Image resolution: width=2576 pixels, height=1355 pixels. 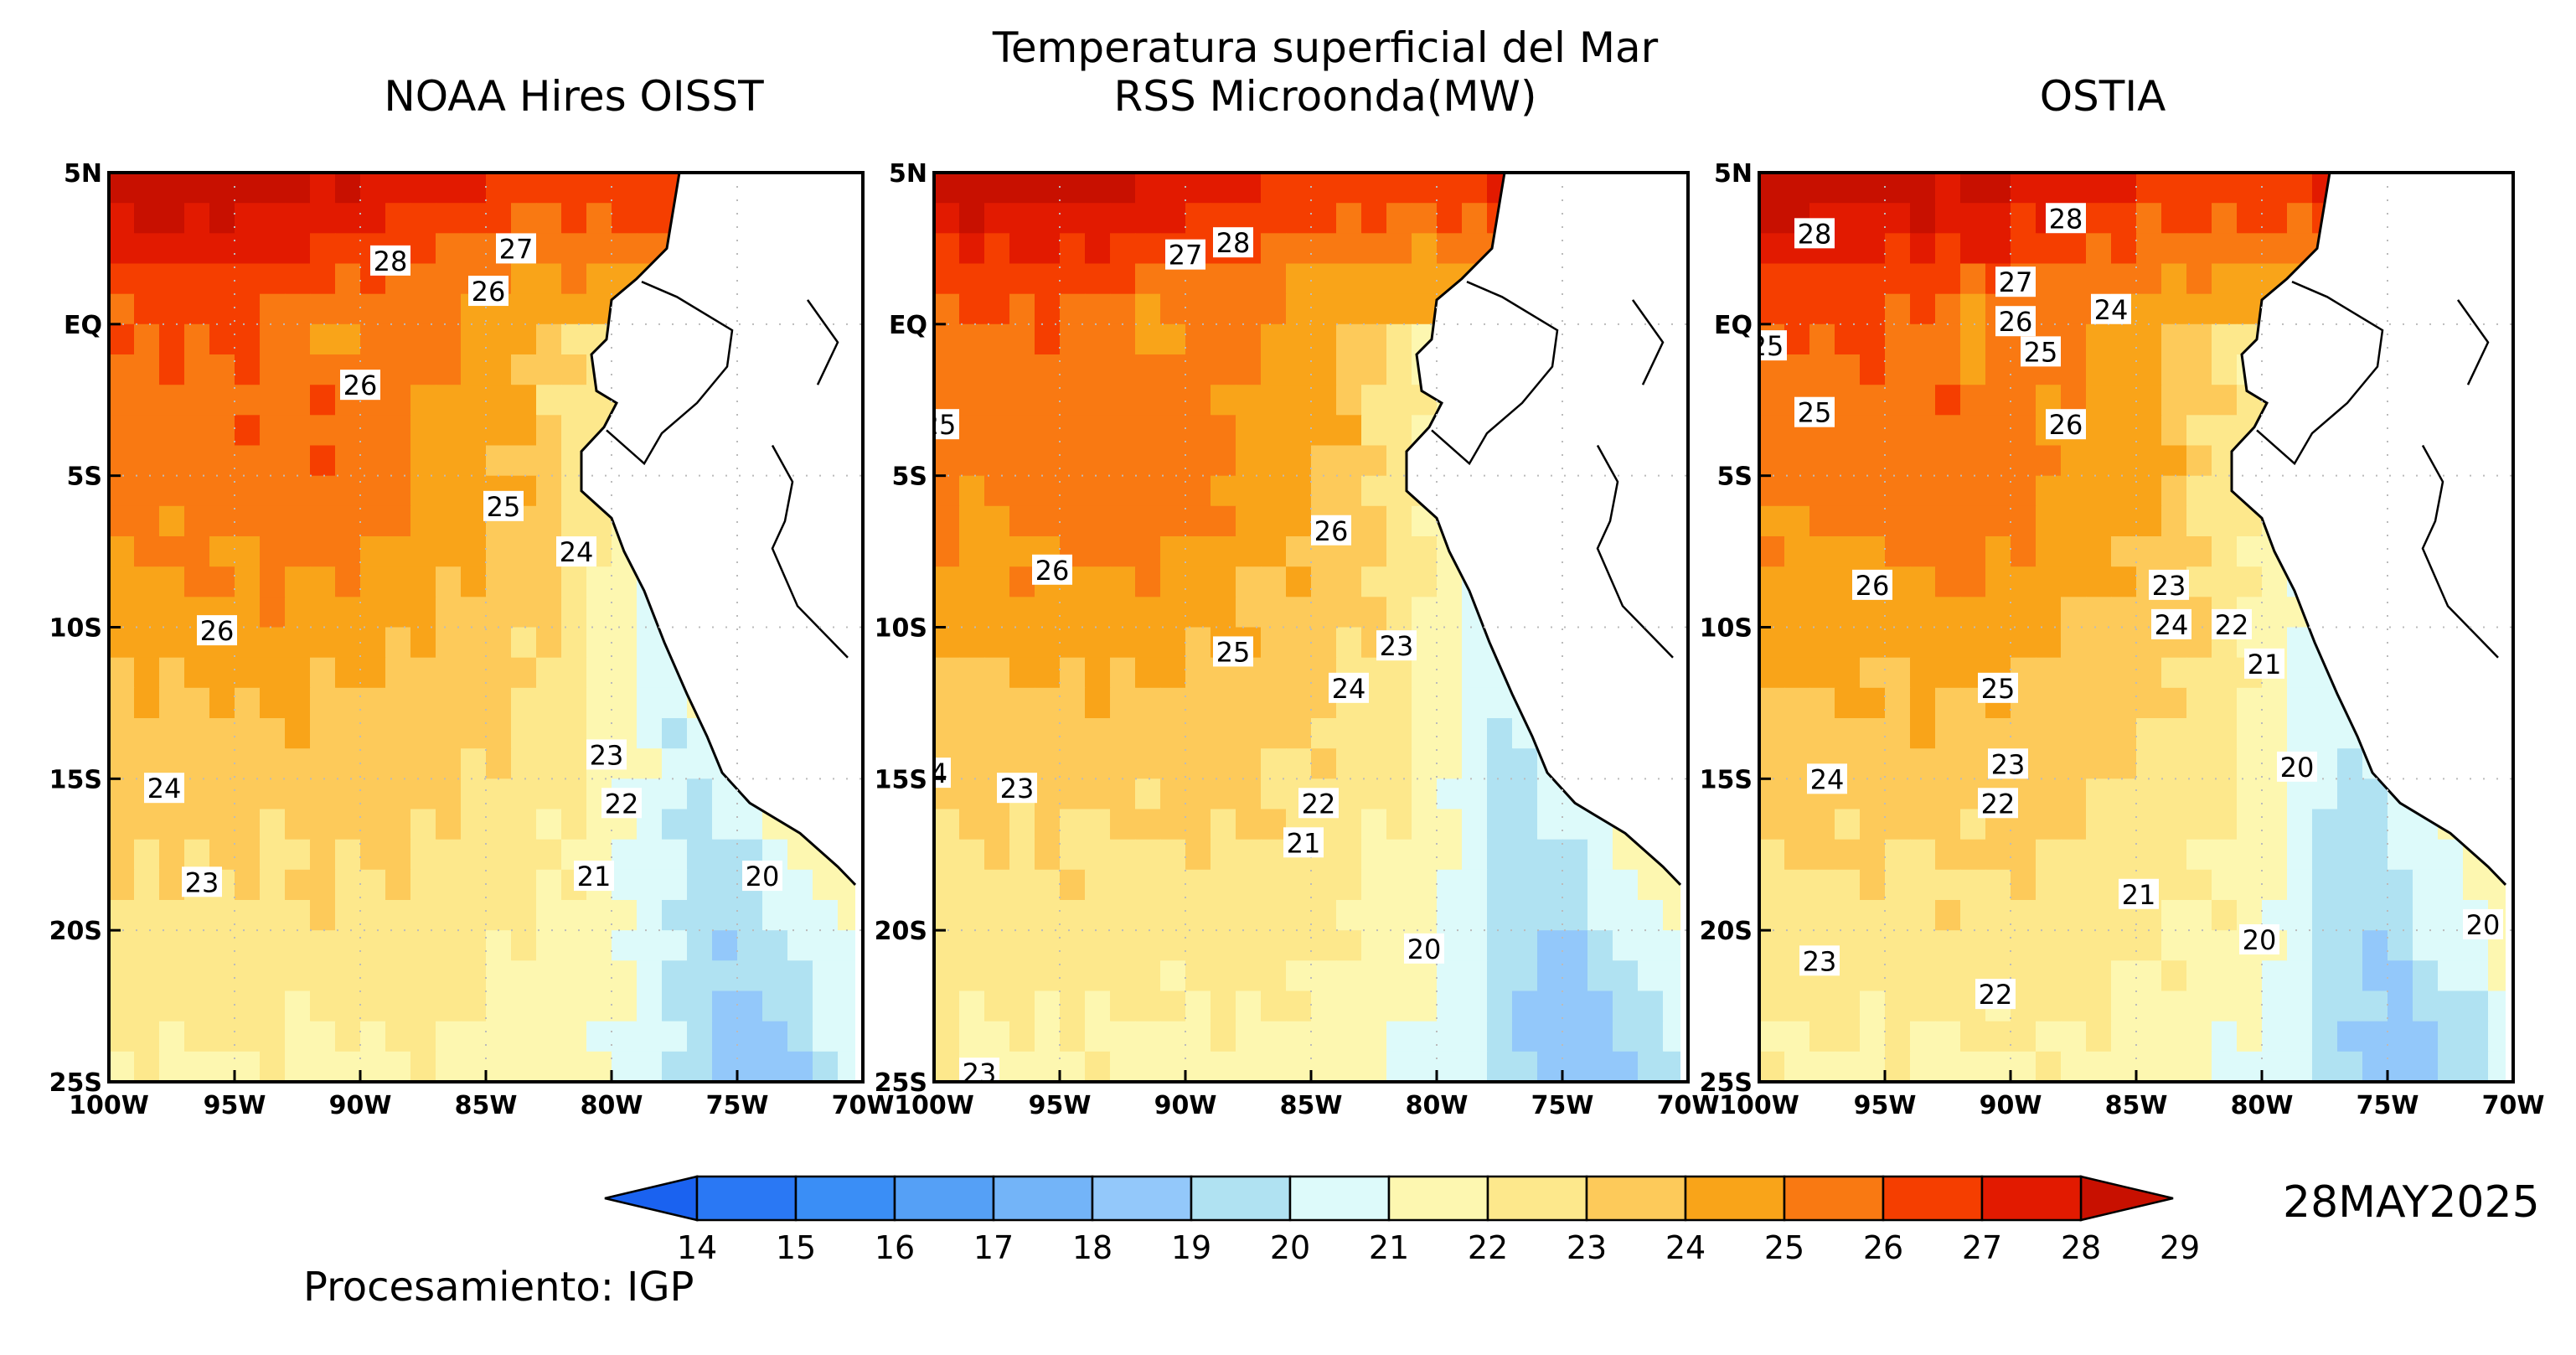 What do you see at coordinates (607, 755) in the screenshot?
I see `contour-label: 23` at bounding box center [607, 755].